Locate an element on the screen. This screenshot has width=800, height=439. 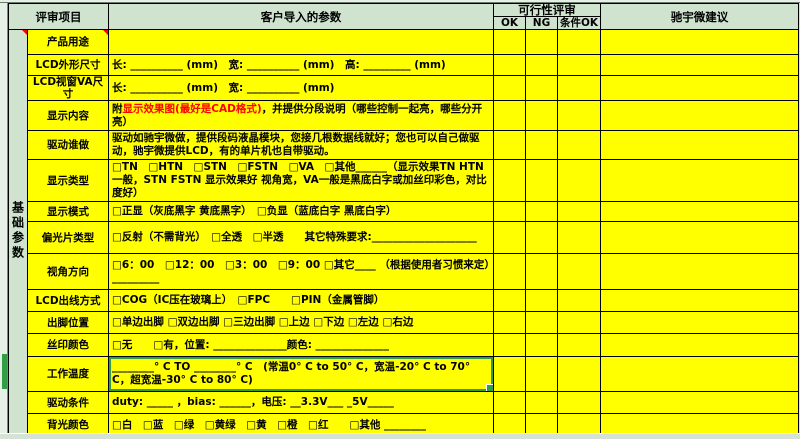
row-label: LCD外形尺寸 is located at coordinates (68, 65).